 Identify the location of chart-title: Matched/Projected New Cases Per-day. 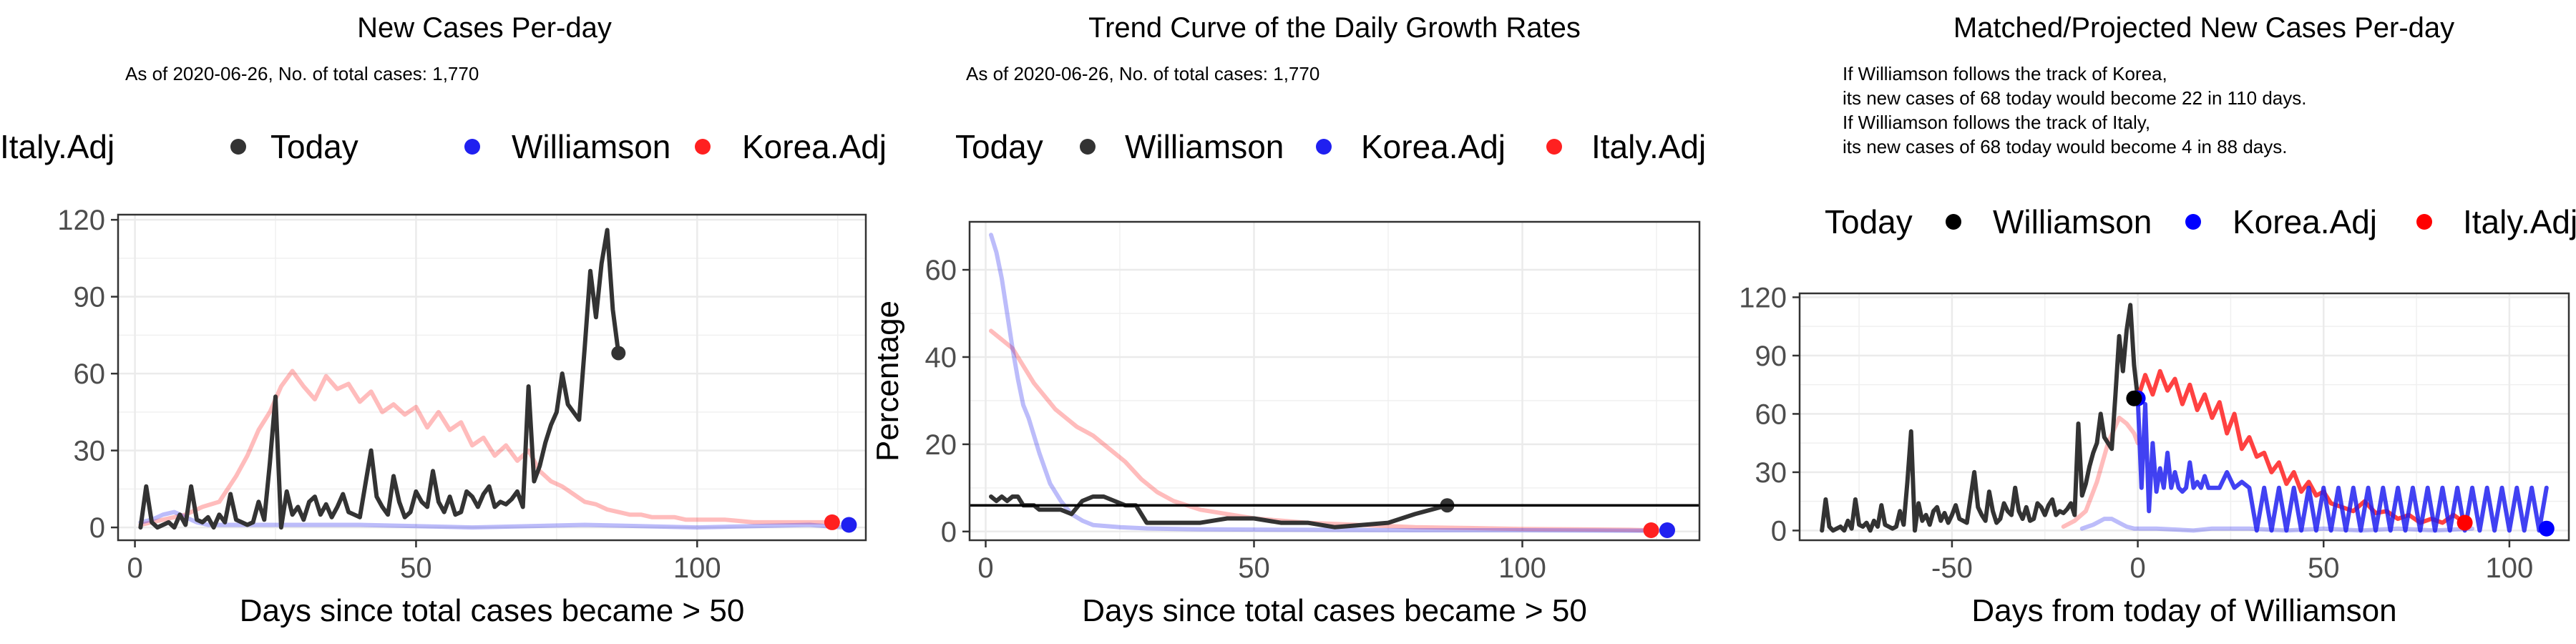
(2203, 28).